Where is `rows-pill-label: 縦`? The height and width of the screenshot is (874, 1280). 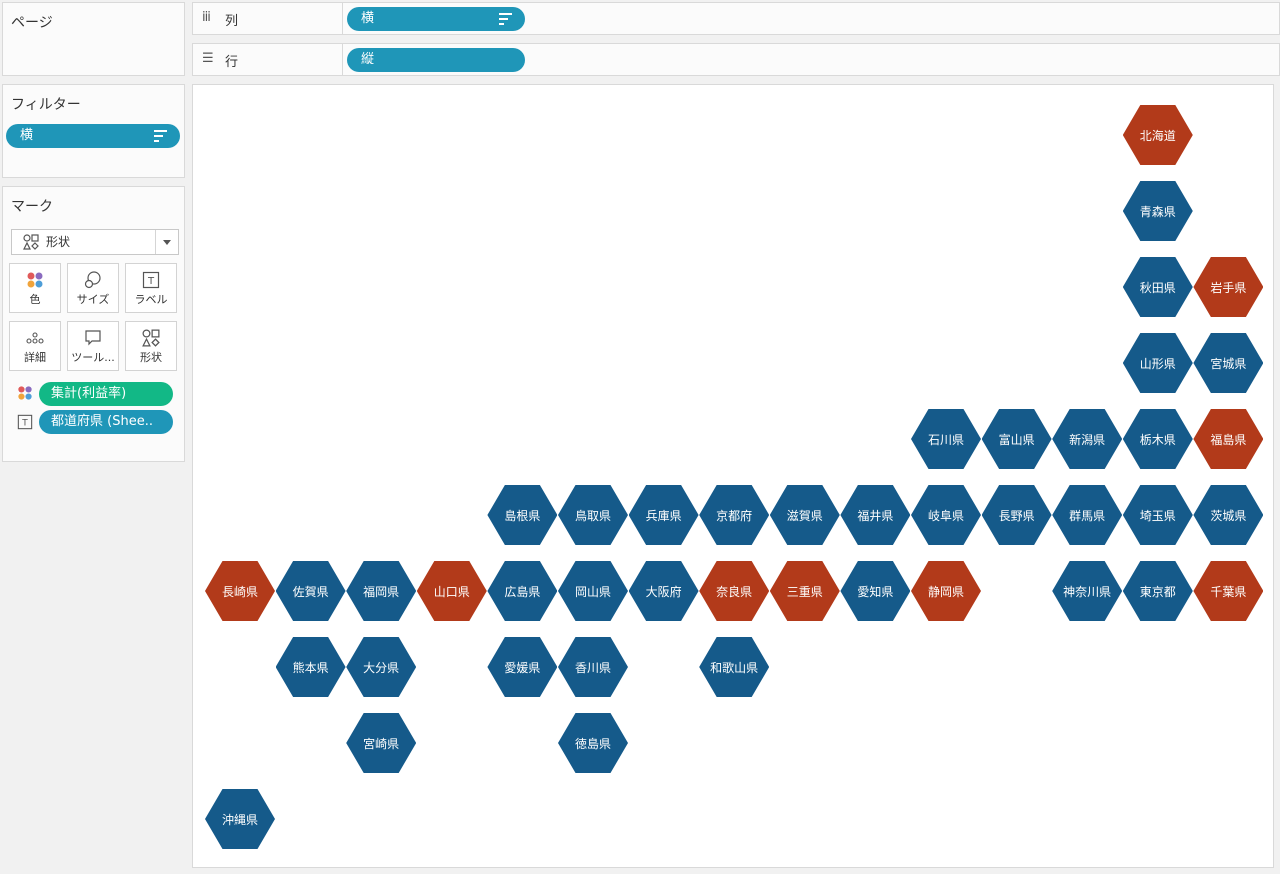 rows-pill-label: 縦 is located at coordinates (368, 59).